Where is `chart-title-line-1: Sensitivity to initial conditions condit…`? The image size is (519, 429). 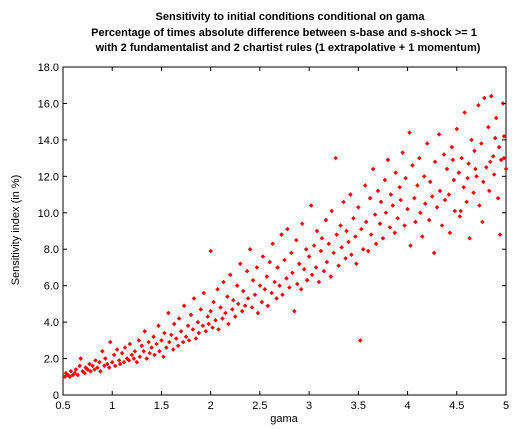
chart-title-line-1: Sensitivity to initial conditions condit… is located at coordinates (291, 17).